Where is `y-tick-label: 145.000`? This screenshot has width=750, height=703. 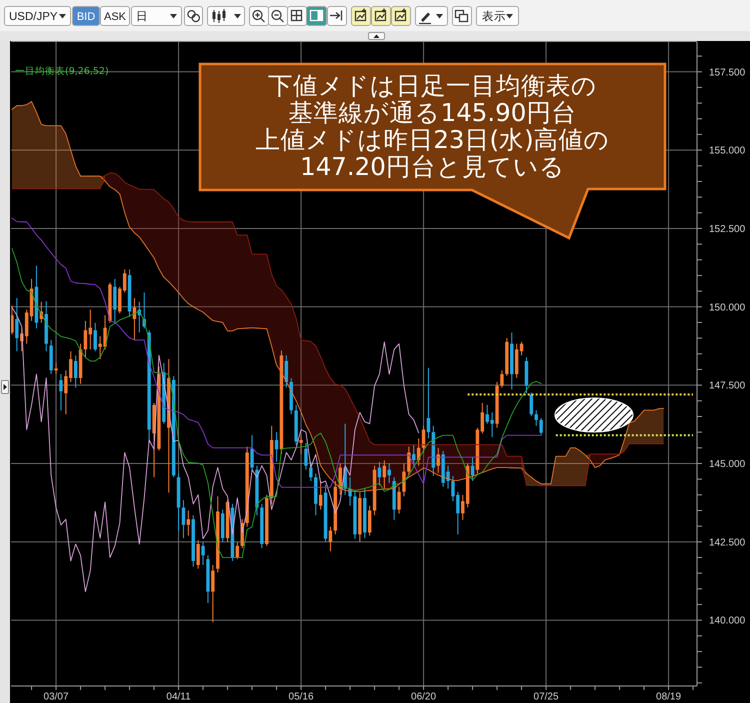 y-tick-label: 145.000 is located at coordinates (727, 464).